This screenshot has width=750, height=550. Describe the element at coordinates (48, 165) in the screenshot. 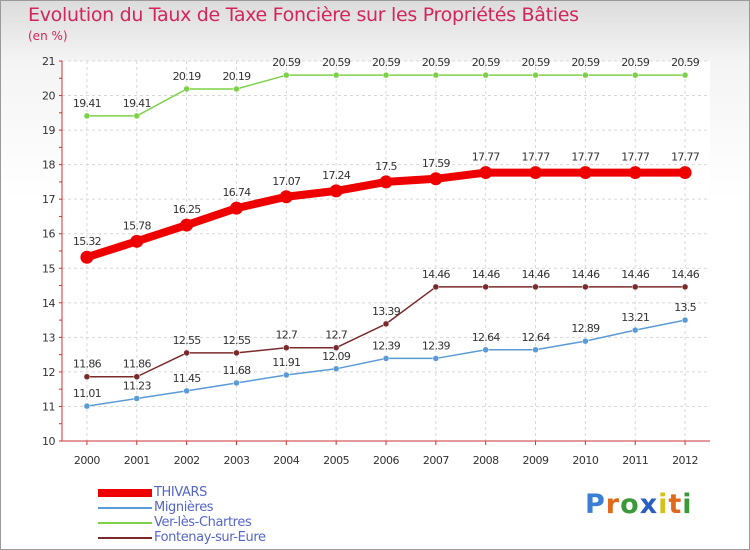

I see `y-tick-label: 18` at that location.